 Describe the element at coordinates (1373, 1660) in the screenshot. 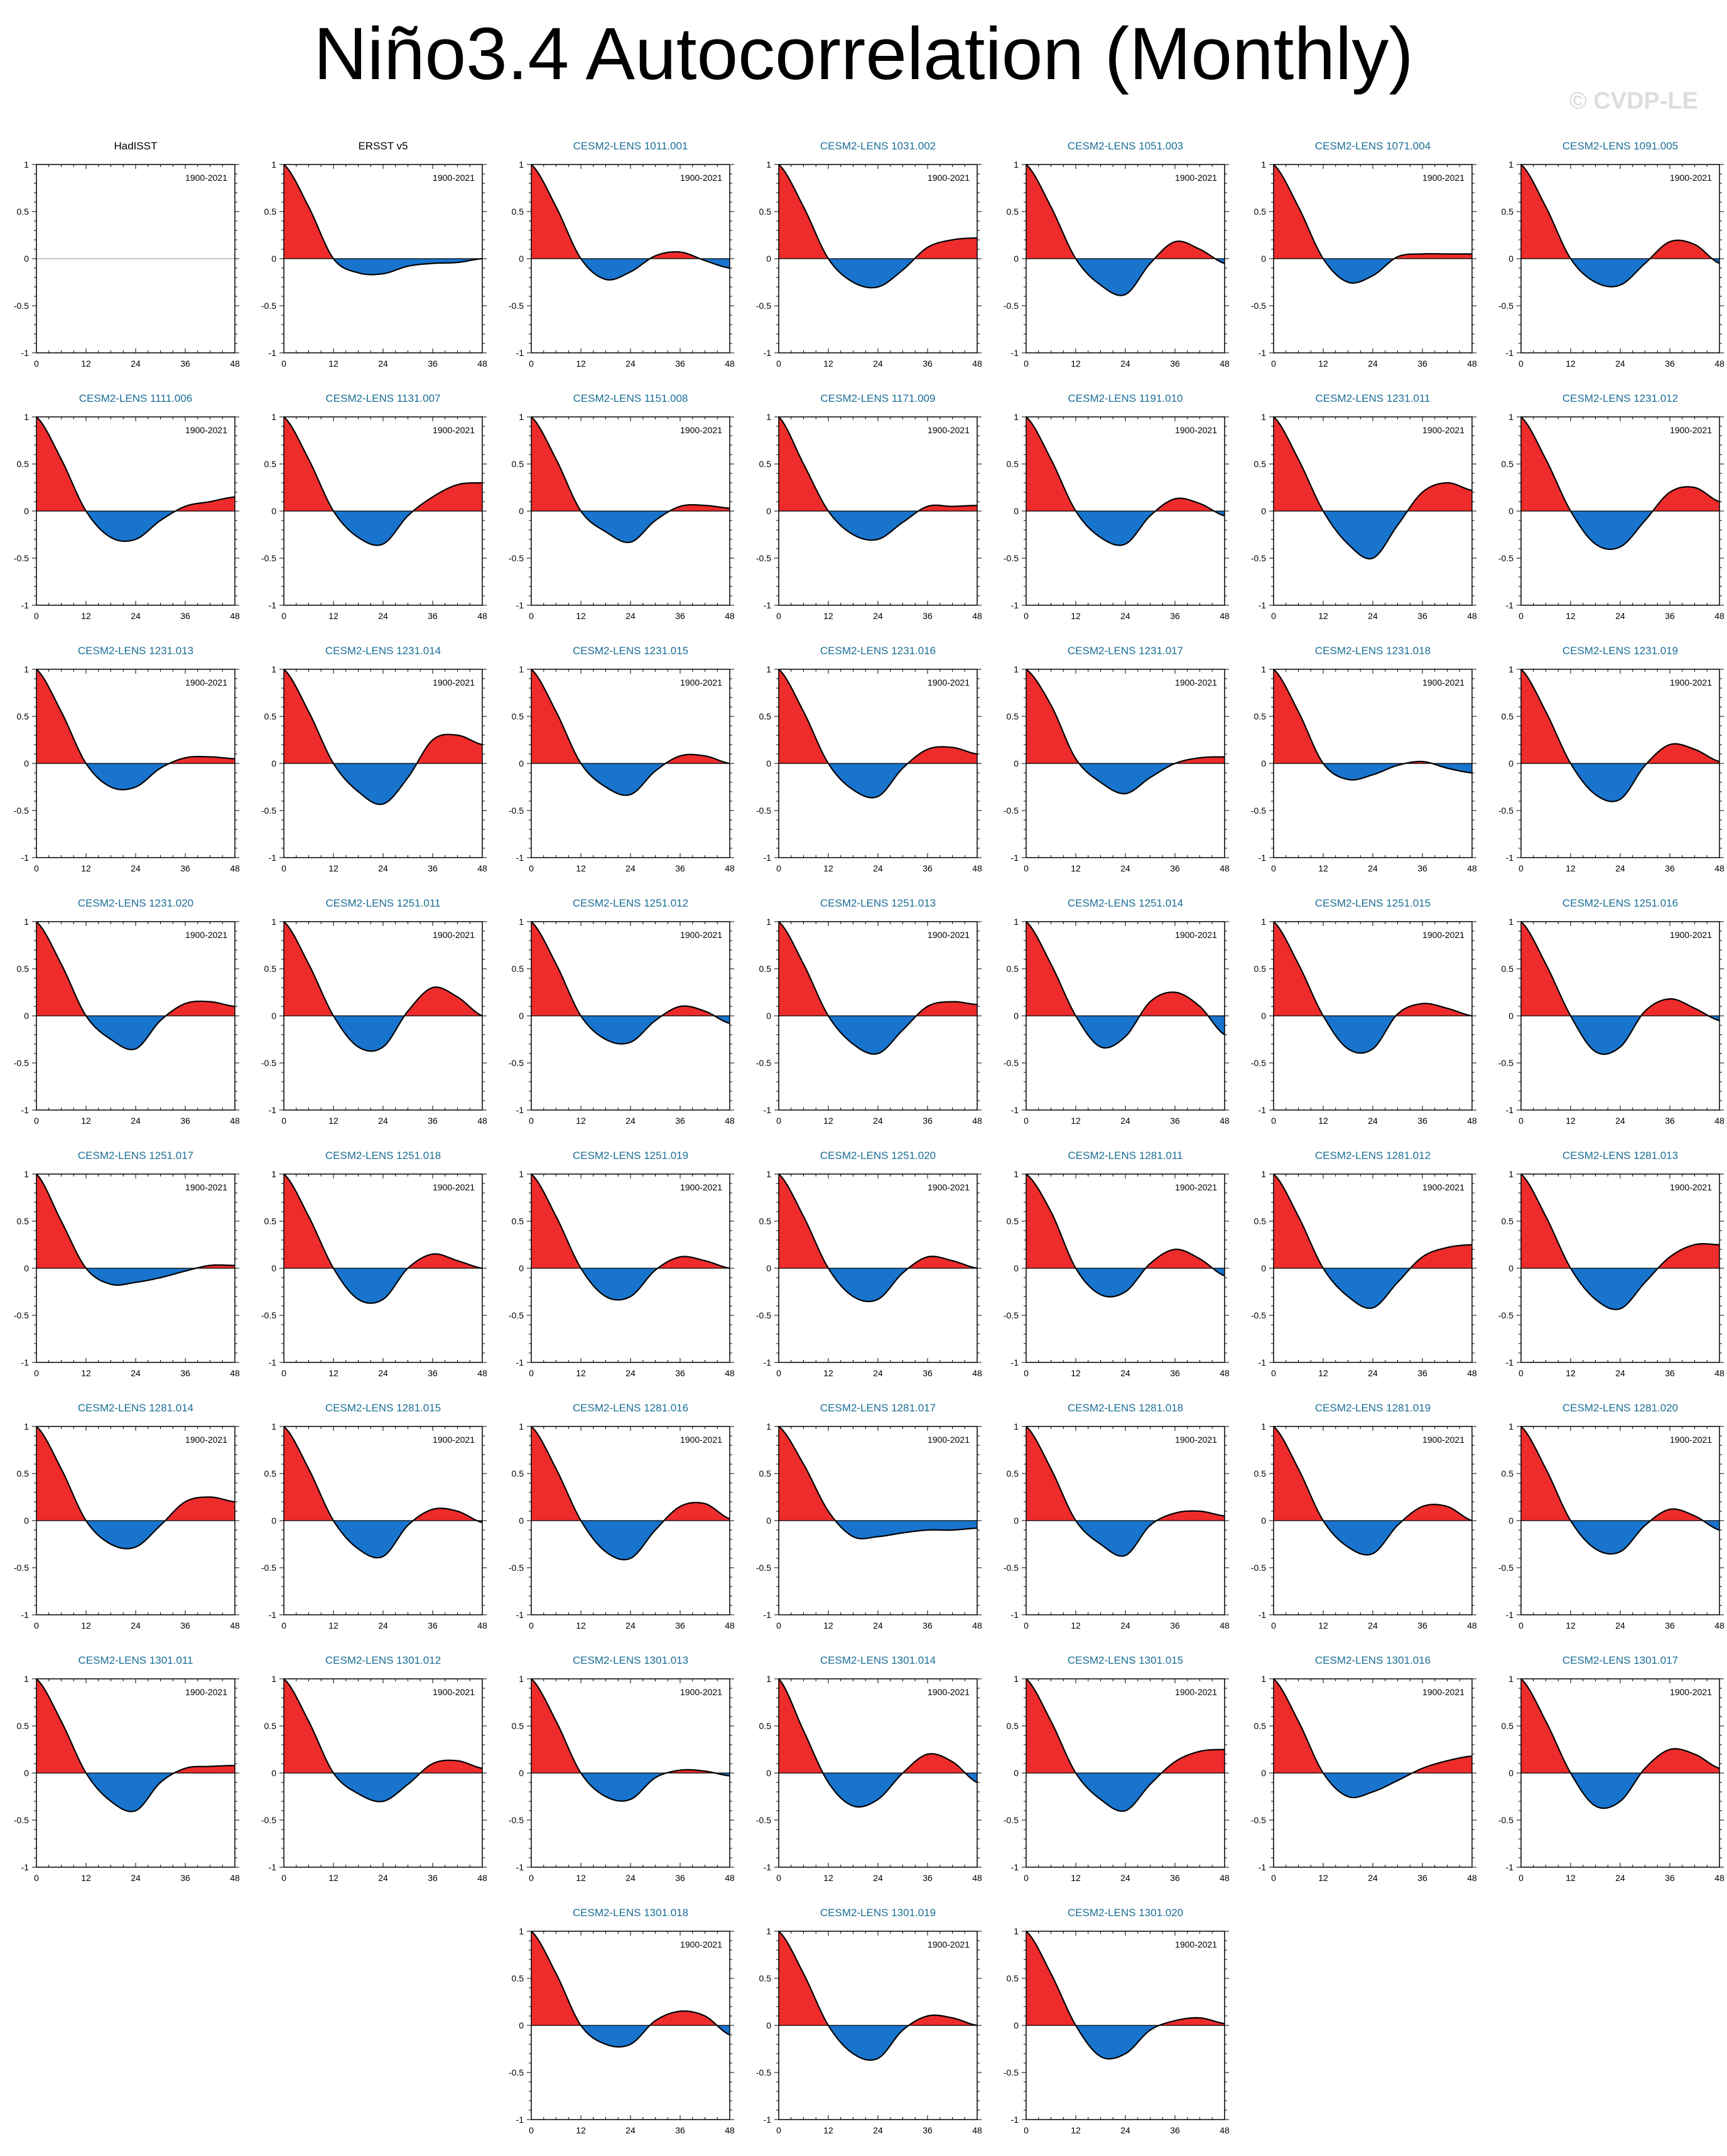

I see `panel-title: CESM2-LENS 1301.016` at that location.